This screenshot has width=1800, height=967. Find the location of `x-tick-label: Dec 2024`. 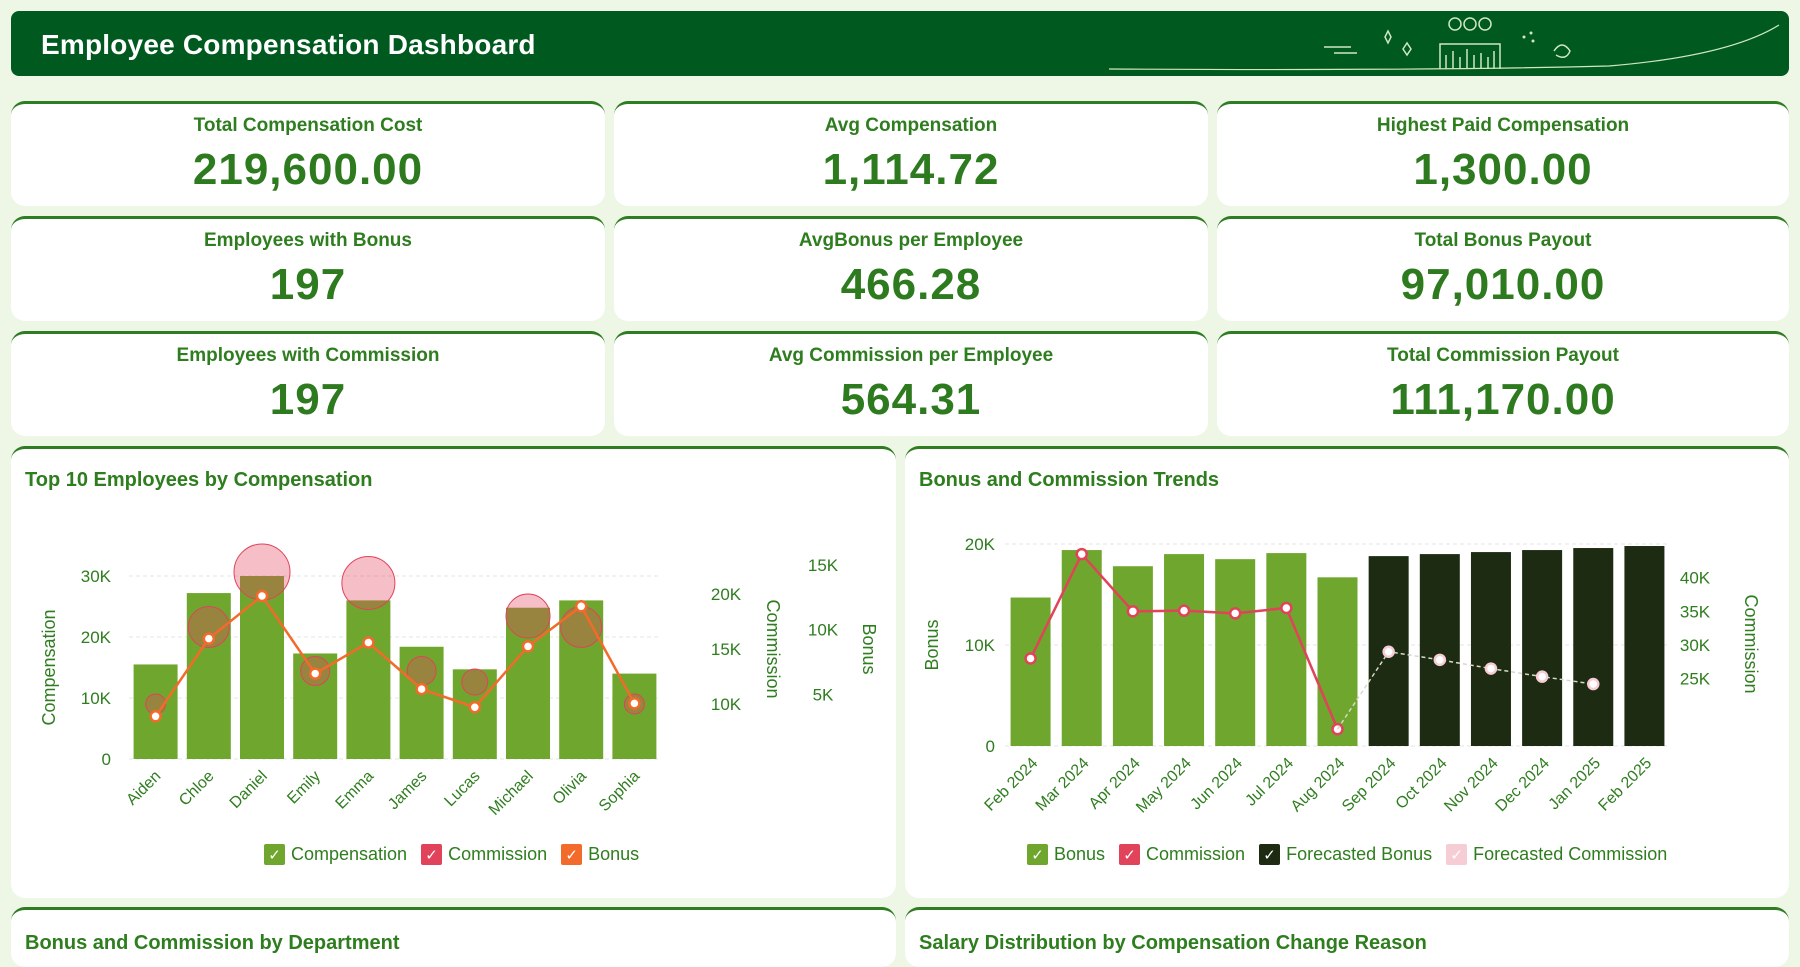

x-tick-label: Dec 2024 is located at coordinates (1522, 785).